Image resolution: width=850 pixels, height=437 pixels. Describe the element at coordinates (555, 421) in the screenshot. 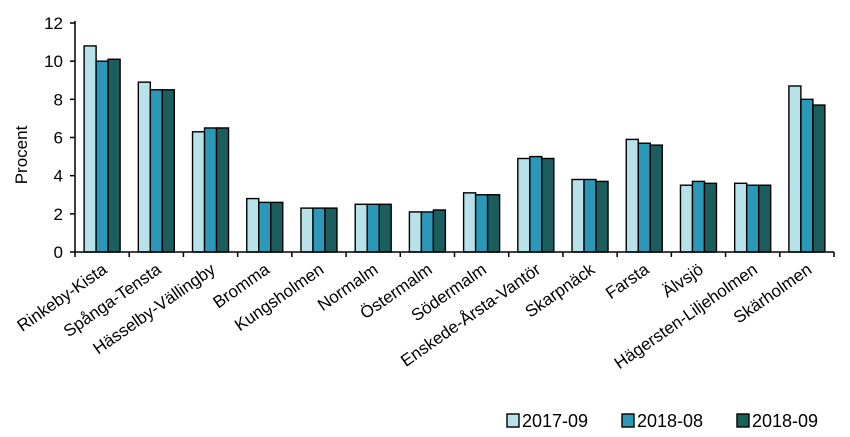

I see `legend-label-2017-09: 2017-09` at that location.